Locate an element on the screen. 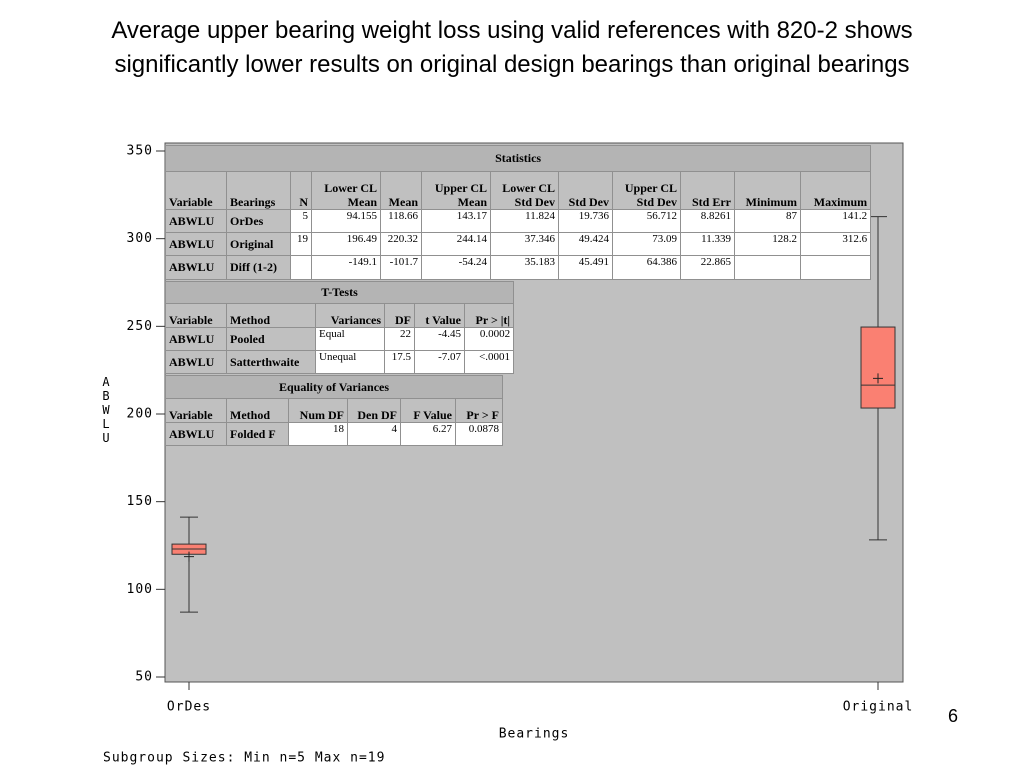 The height and width of the screenshot is (768, 1024). header-text: F Value is located at coordinates (432, 415).